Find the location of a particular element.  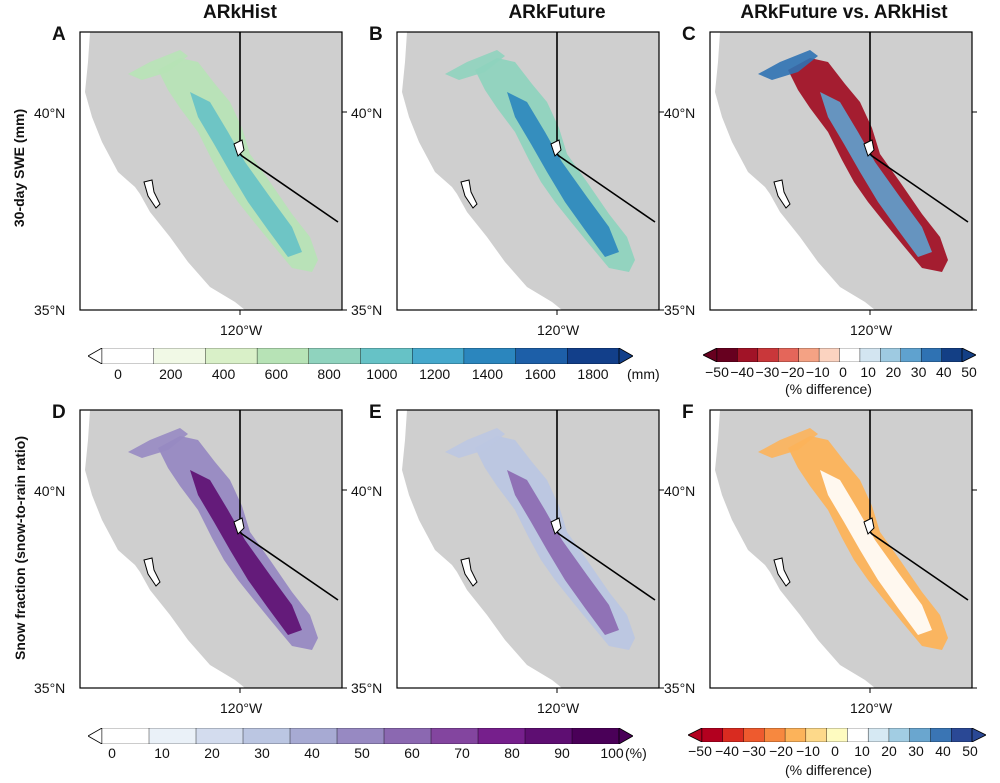

map-d is located at coordinates (213, 551).